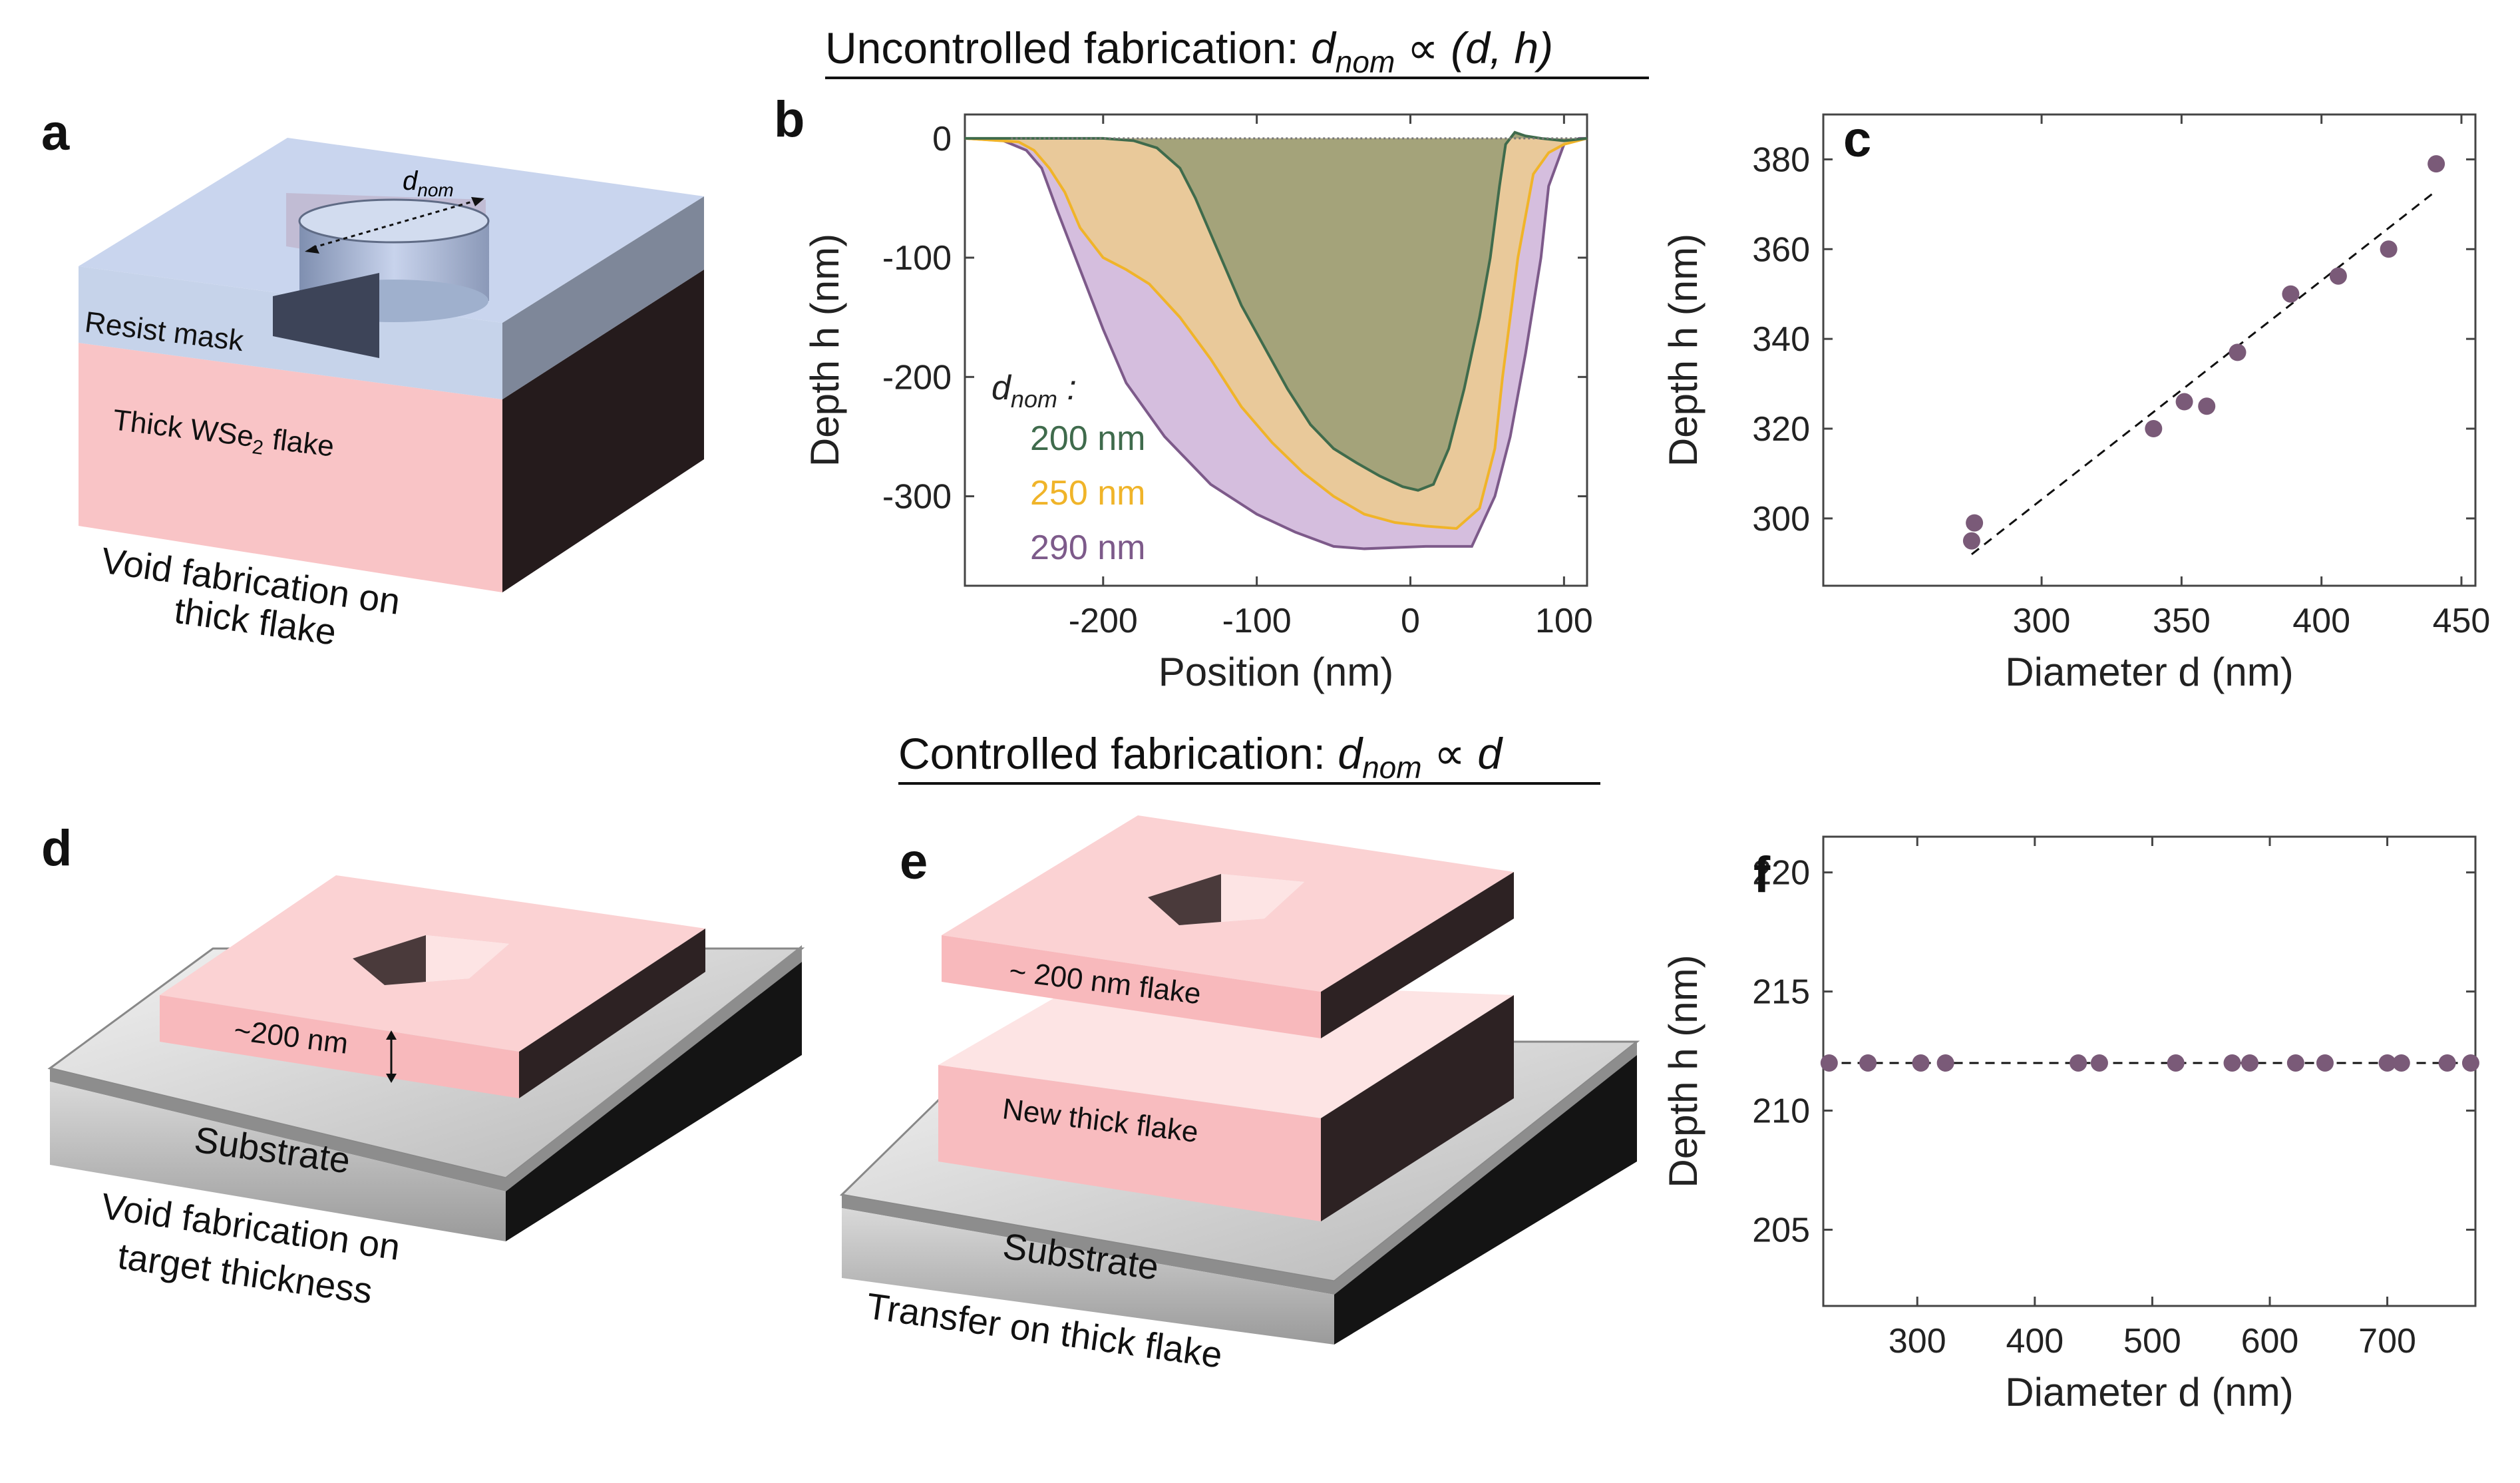 This screenshot has width=2520, height=1483. What do you see at coordinates (1781, 1230) in the screenshot?
I see `y-tick-label: 205` at bounding box center [1781, 1230].